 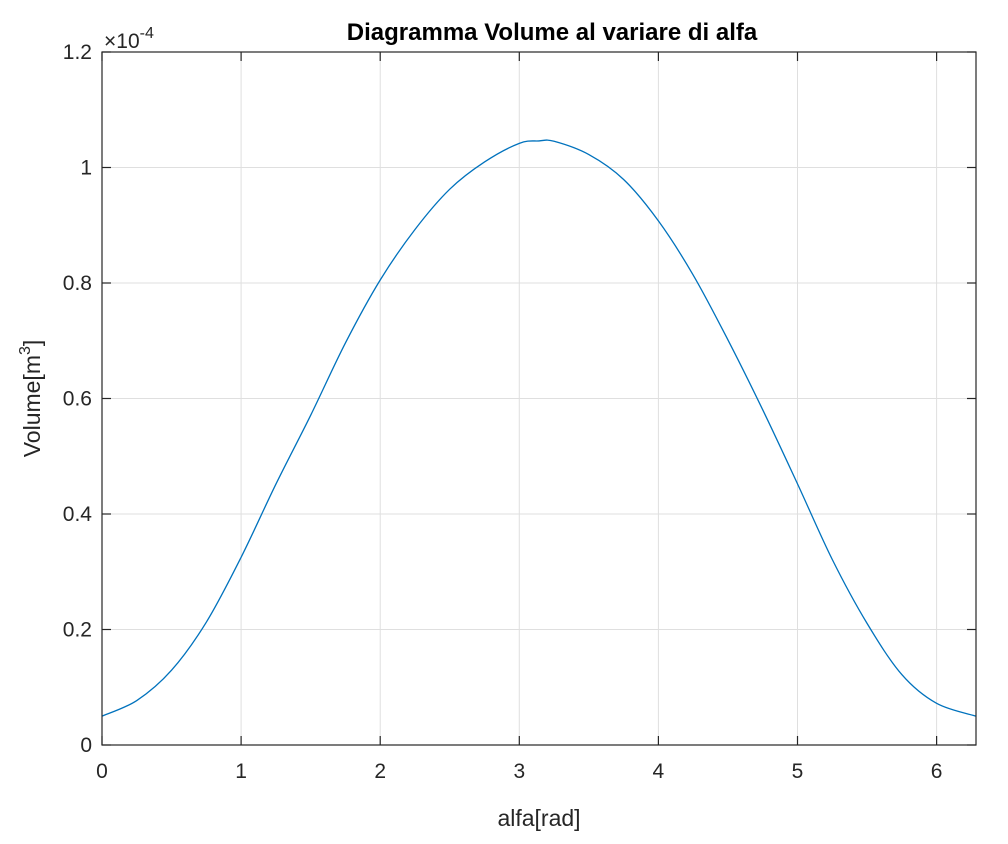 I want to click on y-axis-label-close: ], so click(x=32, y=343).